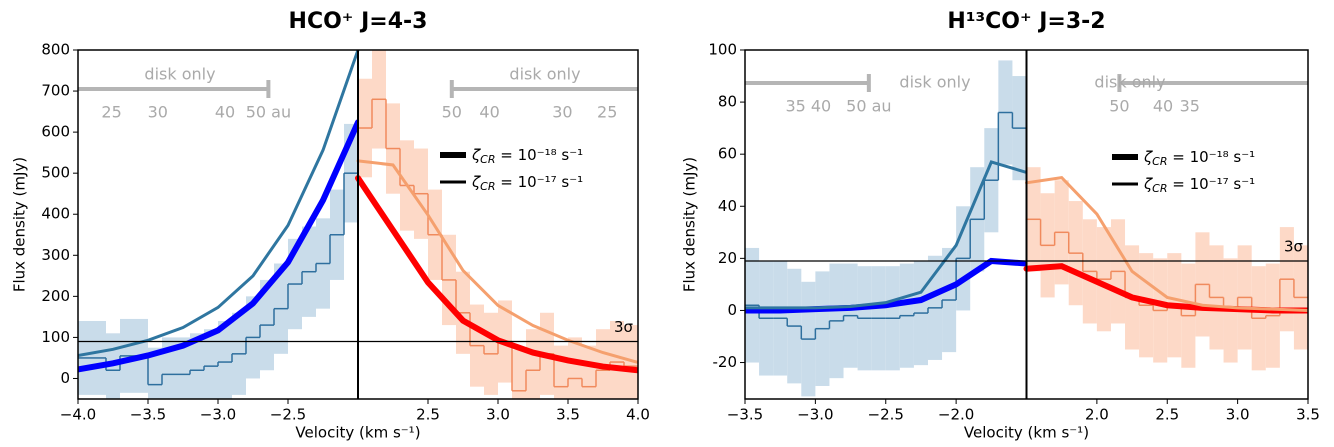 The width and height of the screenshot is (1334, 447). Describe the element at coordinates (727, 154) in the screenshot. I see `y-tick-label: 60` at that location.